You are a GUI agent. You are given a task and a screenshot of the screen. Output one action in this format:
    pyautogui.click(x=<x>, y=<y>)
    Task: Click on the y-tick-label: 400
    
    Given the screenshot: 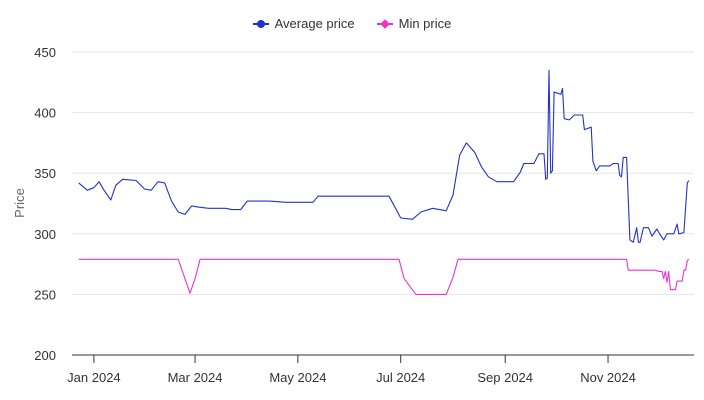 What is the action you would take?
    pyautogui.click(x=45, y=113)
    